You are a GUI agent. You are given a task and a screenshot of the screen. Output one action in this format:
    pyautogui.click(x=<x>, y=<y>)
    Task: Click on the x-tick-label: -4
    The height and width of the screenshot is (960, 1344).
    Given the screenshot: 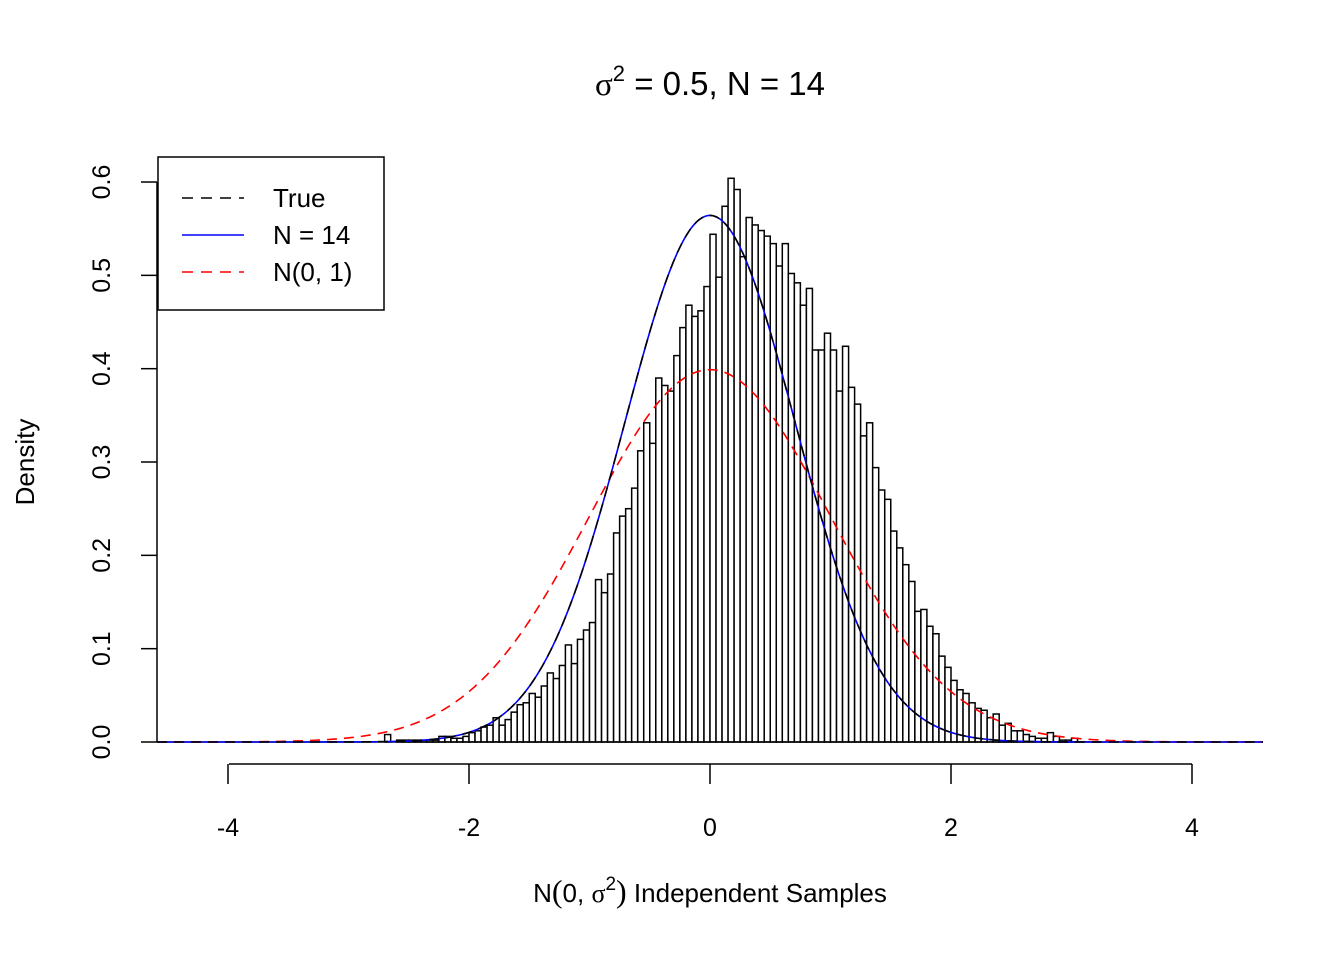 What is the action you would take?
    pyautogui.click(x=228, y=828)
    